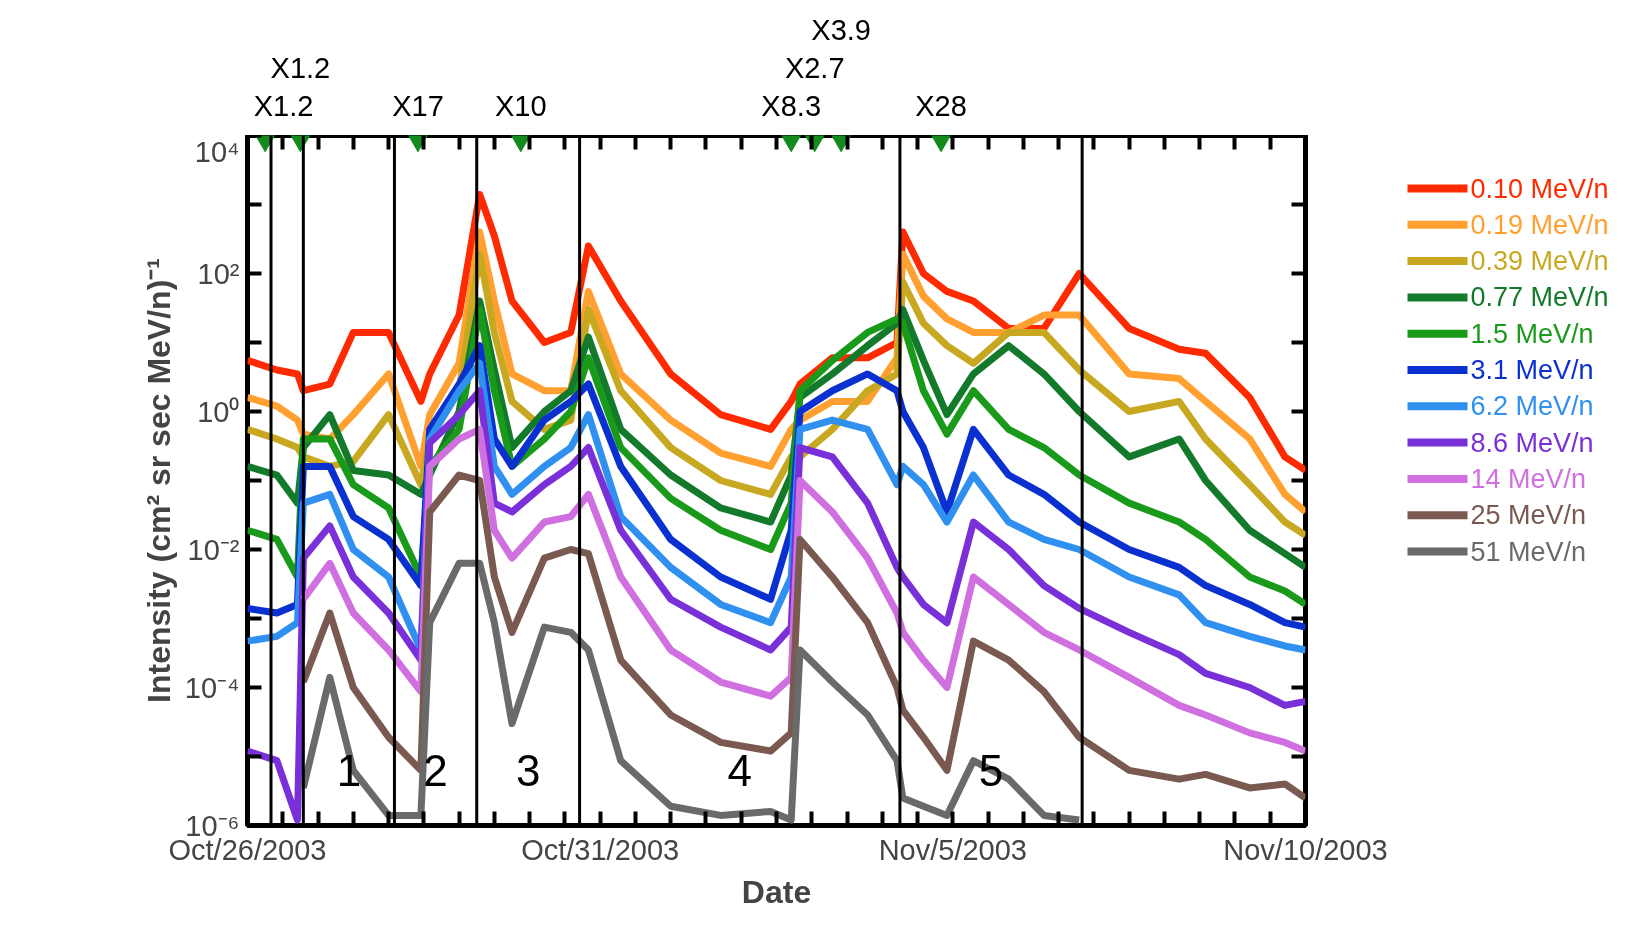 The height and width of the screenshot is (950, 1638). Describe the element at coordinates (218, 411) in the screenshot. I see `y-tick-label: 10⁰` at that location.